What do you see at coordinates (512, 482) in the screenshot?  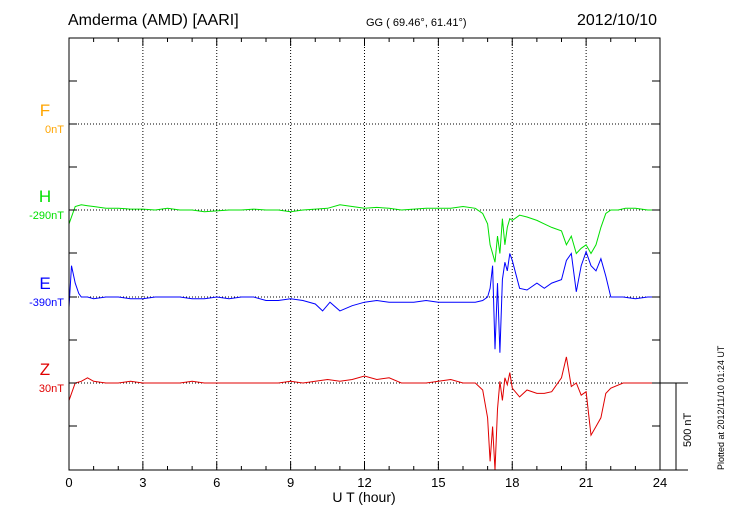 I see `x-tick-label: 18` at bounding box center [512, 482].